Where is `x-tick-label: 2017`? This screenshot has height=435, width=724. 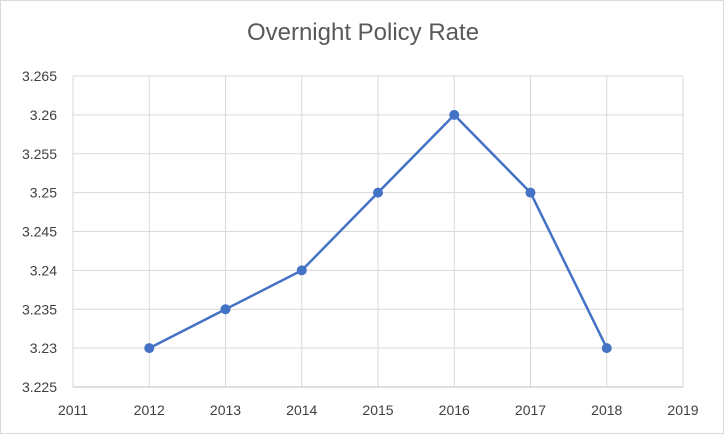
x-tick-label: 2017 is located at coordinates (530, 410).